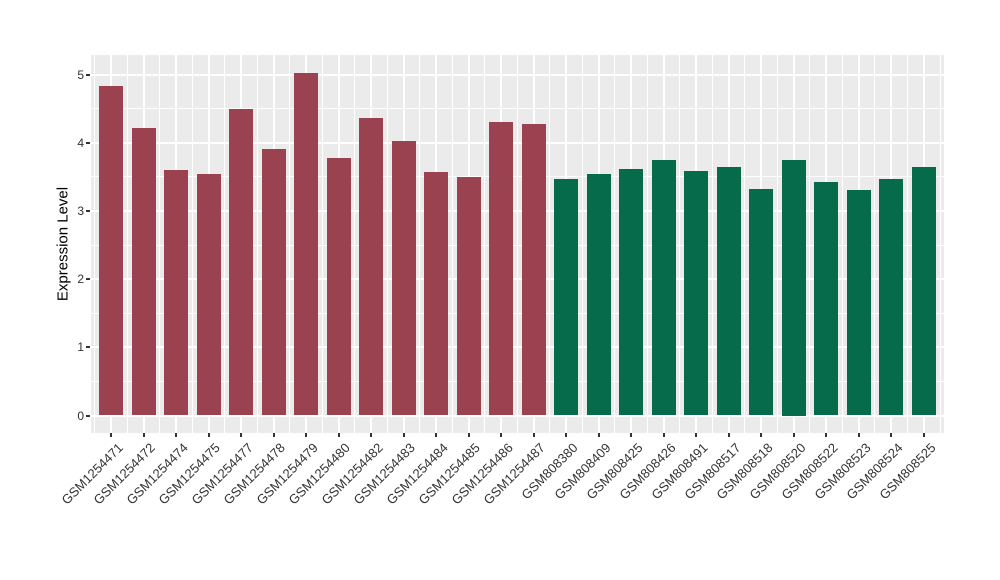 The width and height of the screenshot is (1000, 580). Describe the element at coordinates (143, 272) in the screenshot. I see `bar-GSM1254472` at that location.